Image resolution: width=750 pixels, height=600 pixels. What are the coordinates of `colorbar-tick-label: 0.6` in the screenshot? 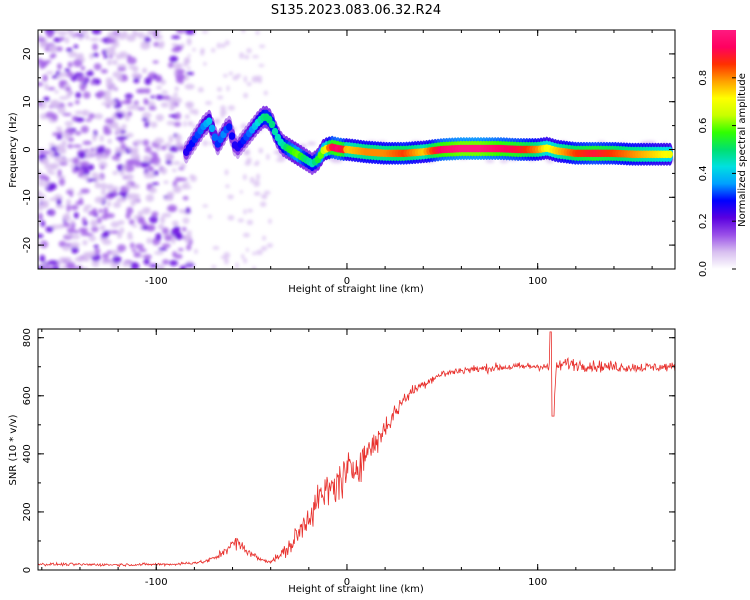 It's located at (703, 126).